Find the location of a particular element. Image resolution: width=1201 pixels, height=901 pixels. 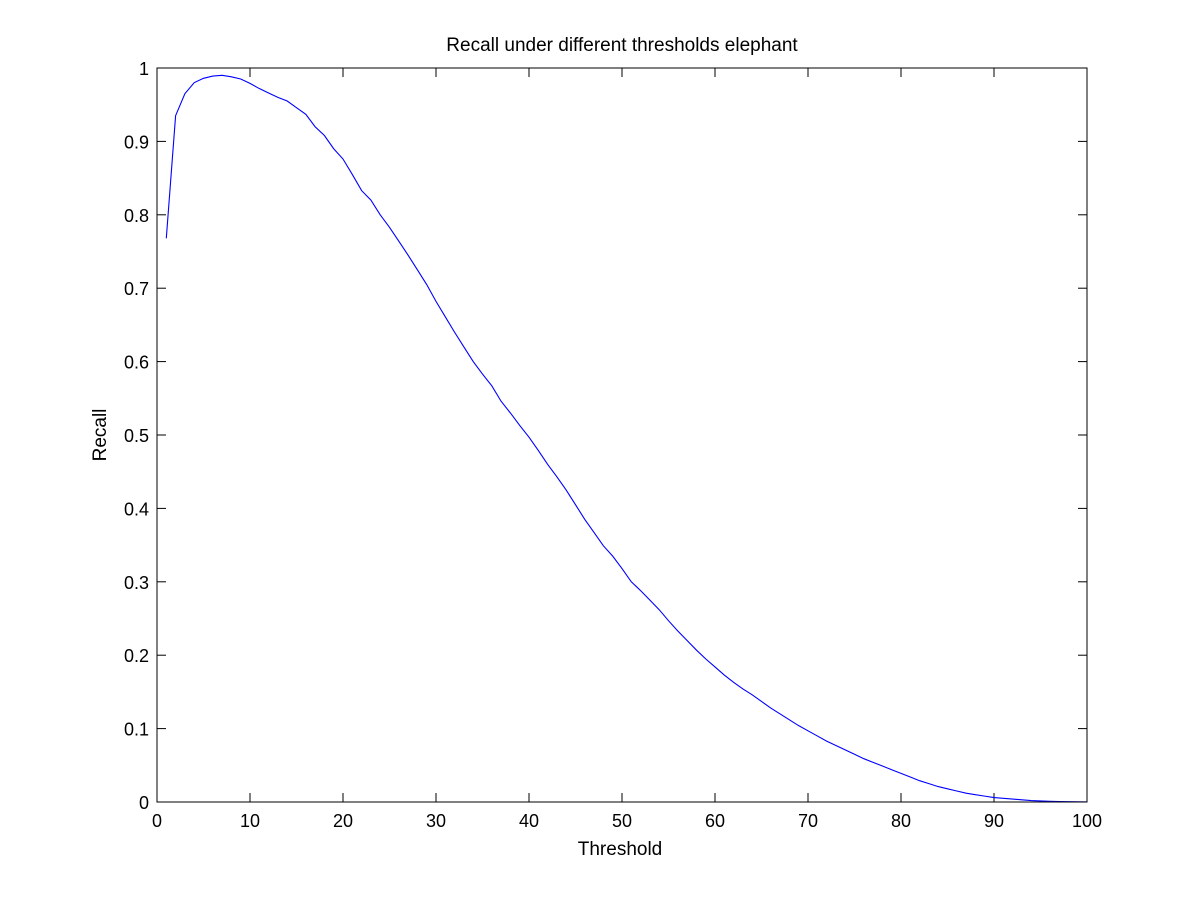

y-tick-label: 0.4 is located at coordinates (136, 509).